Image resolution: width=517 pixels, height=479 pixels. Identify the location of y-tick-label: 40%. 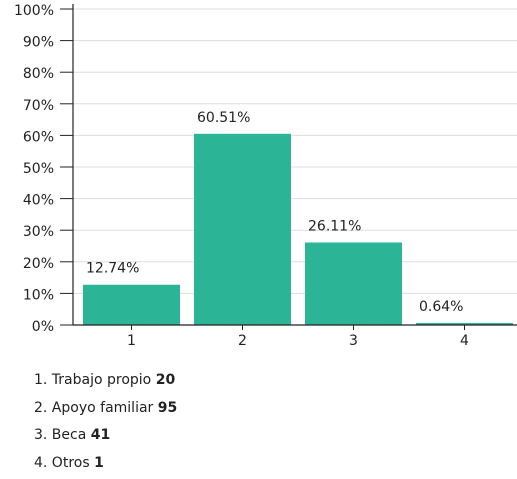
(38, 201).